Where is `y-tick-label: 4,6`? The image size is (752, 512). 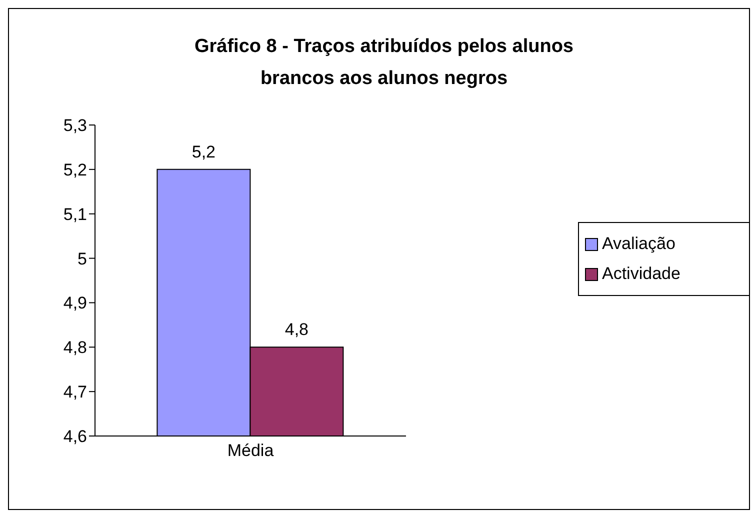 y-tick-label: 4,6 is located at coordinates (75, 436).